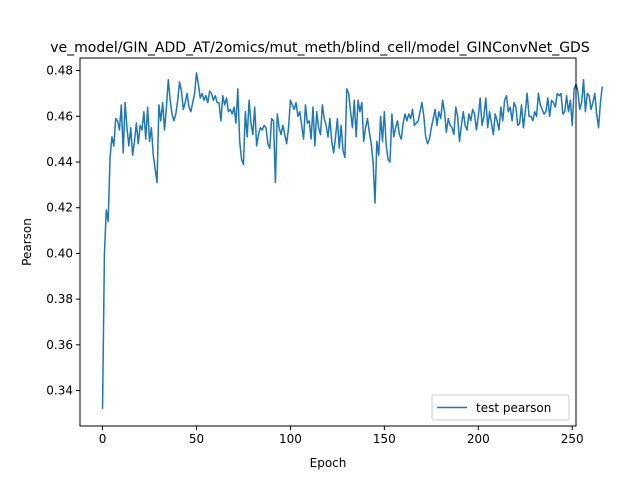 The height and width of the screenshot is (480, 640). I want to click on y-tick-label: 0.44, so click(59, 162).